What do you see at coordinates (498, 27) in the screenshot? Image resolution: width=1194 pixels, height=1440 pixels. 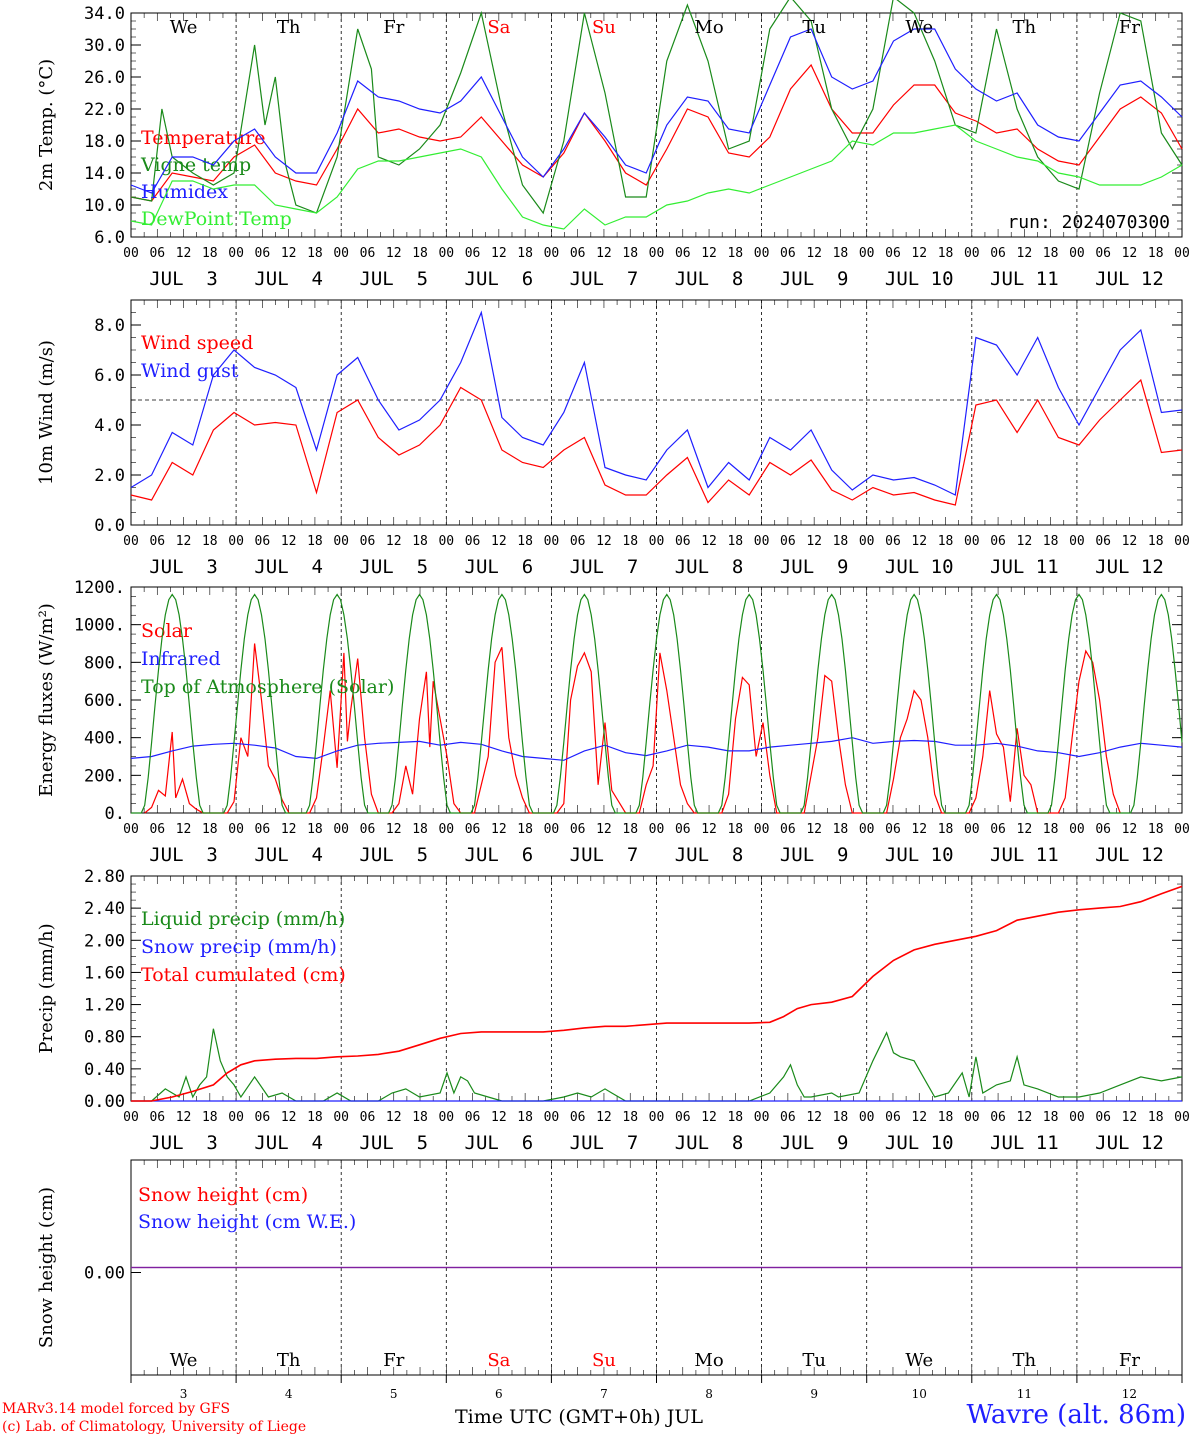 I see `weekday-label: Sa` at bounding box center [498, 27].